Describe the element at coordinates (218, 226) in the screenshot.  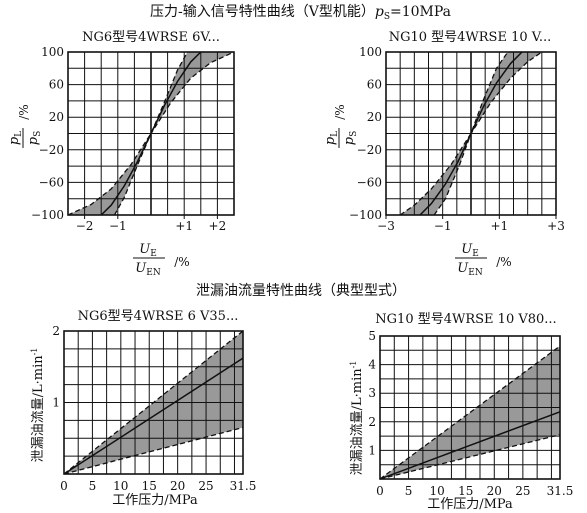
I see `x-tick-label: +2` at that location.